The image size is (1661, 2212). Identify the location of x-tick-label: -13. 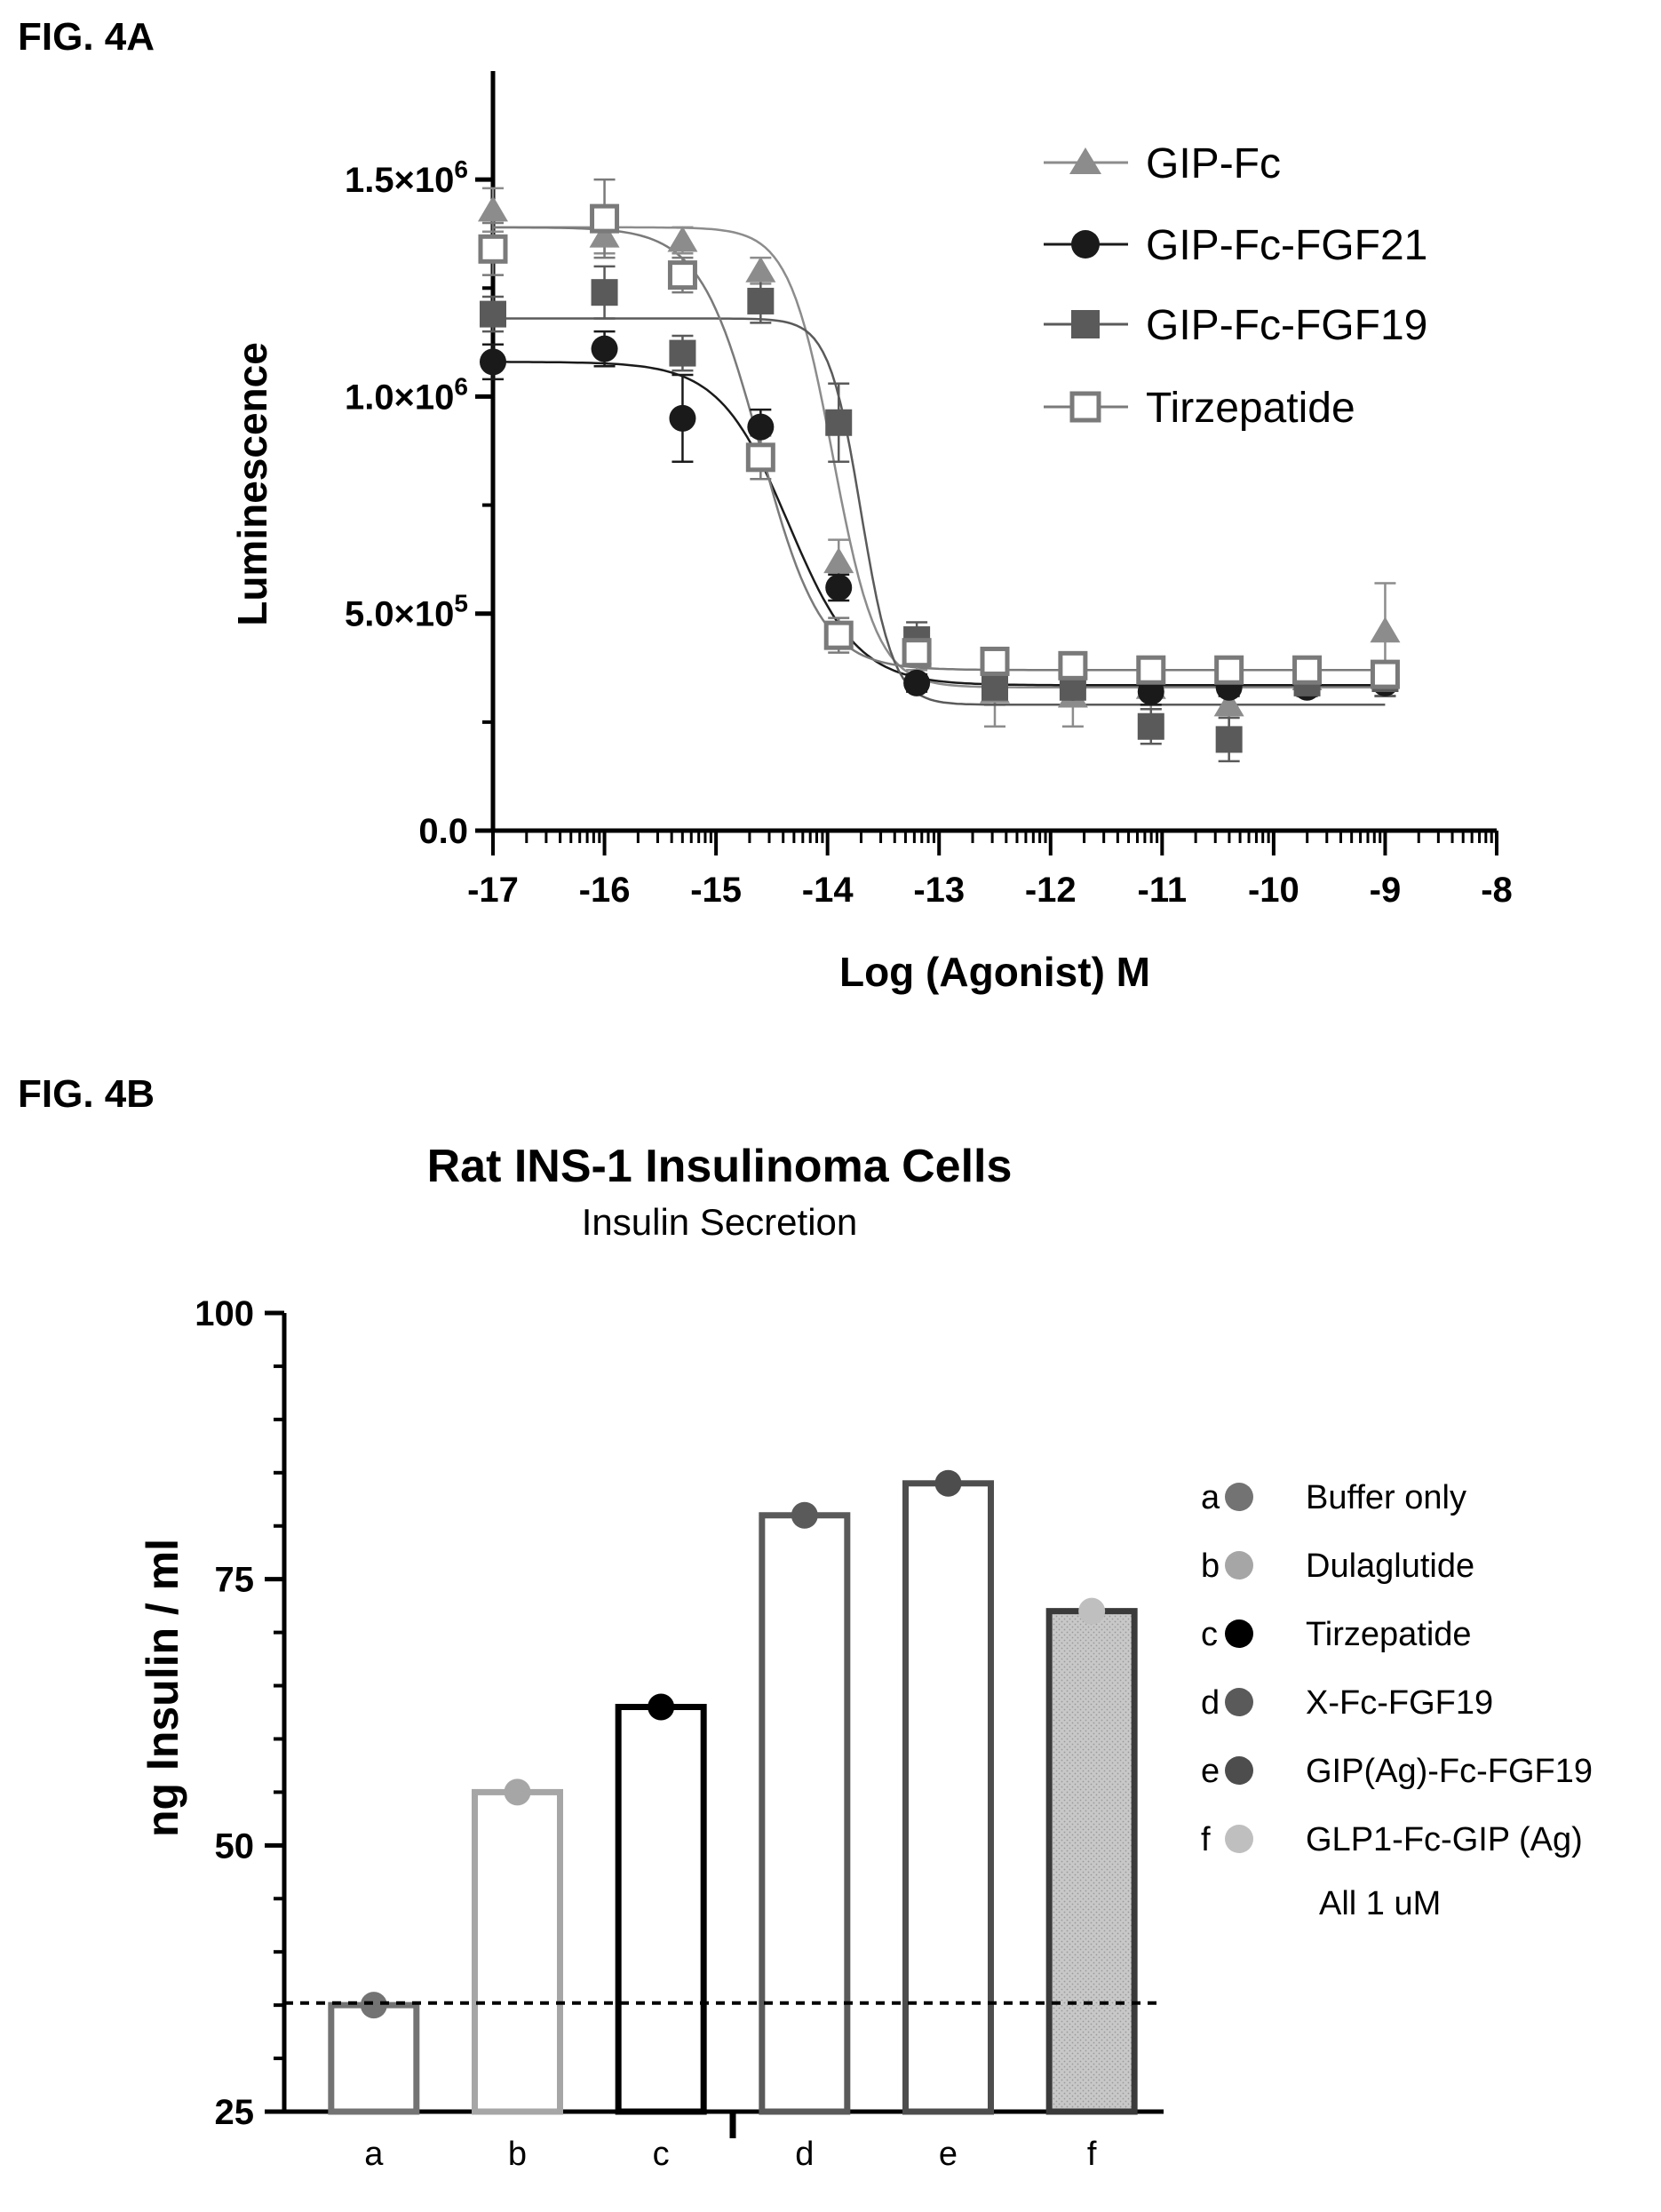
(939, 891).